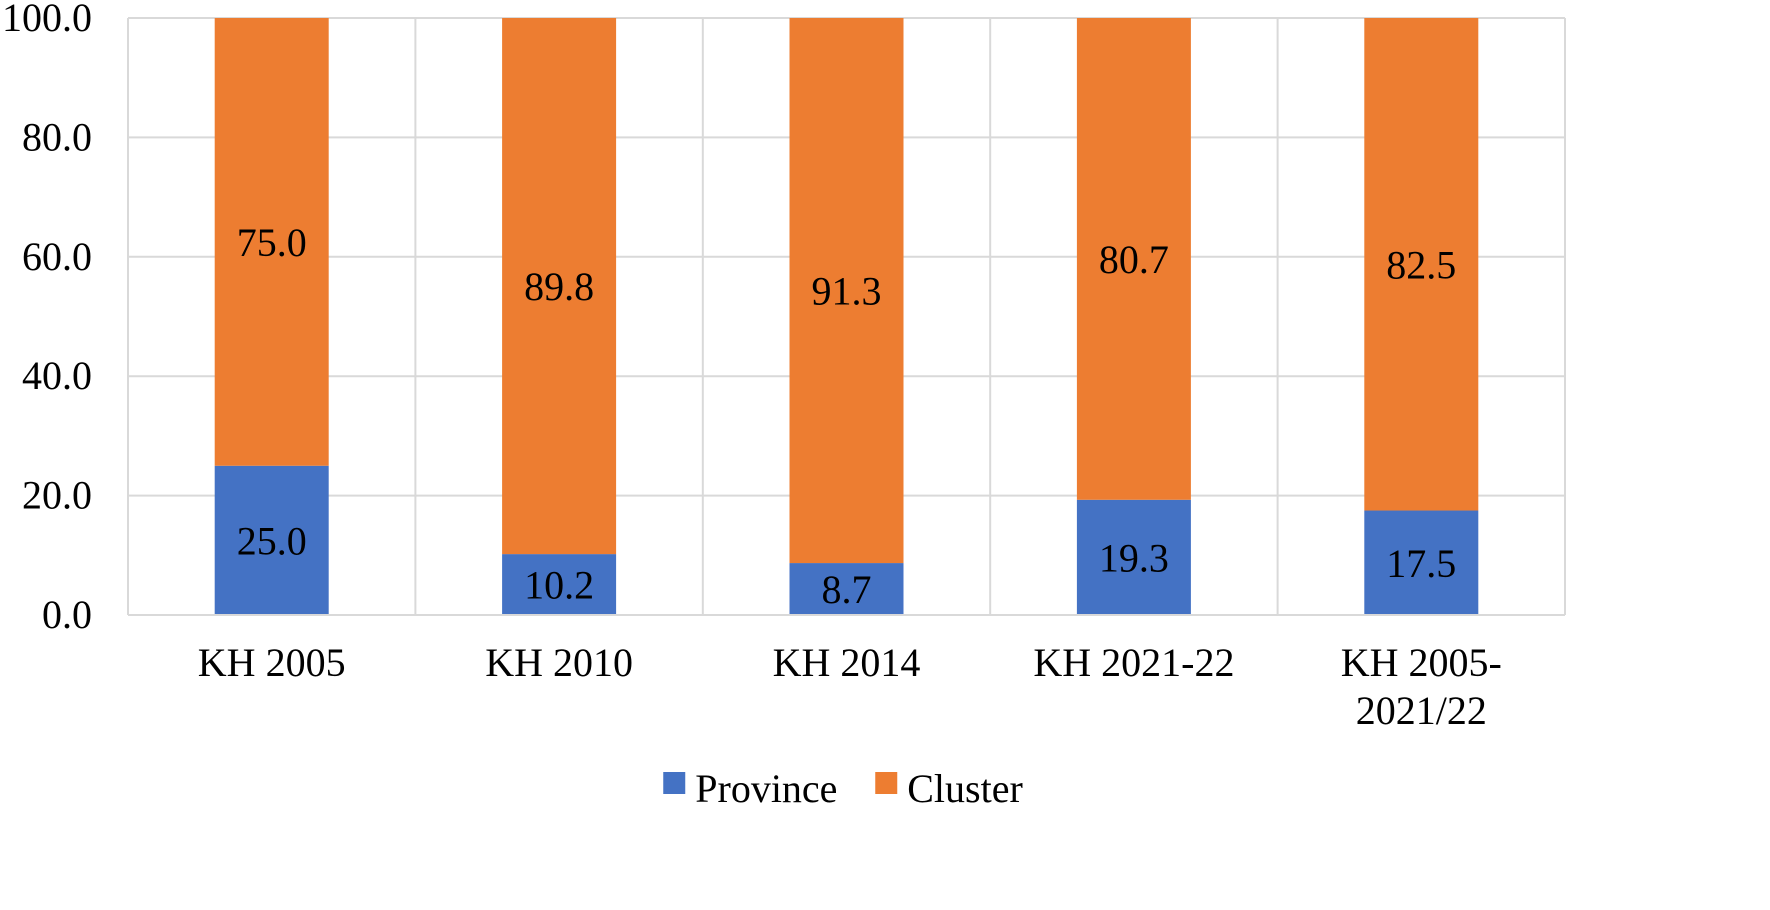 The height and width of the screenshot is (910, 1770). Describe the element at coordinates (57, 256) in the screenshot. I see `y-tick-label: 60.0` at that location.